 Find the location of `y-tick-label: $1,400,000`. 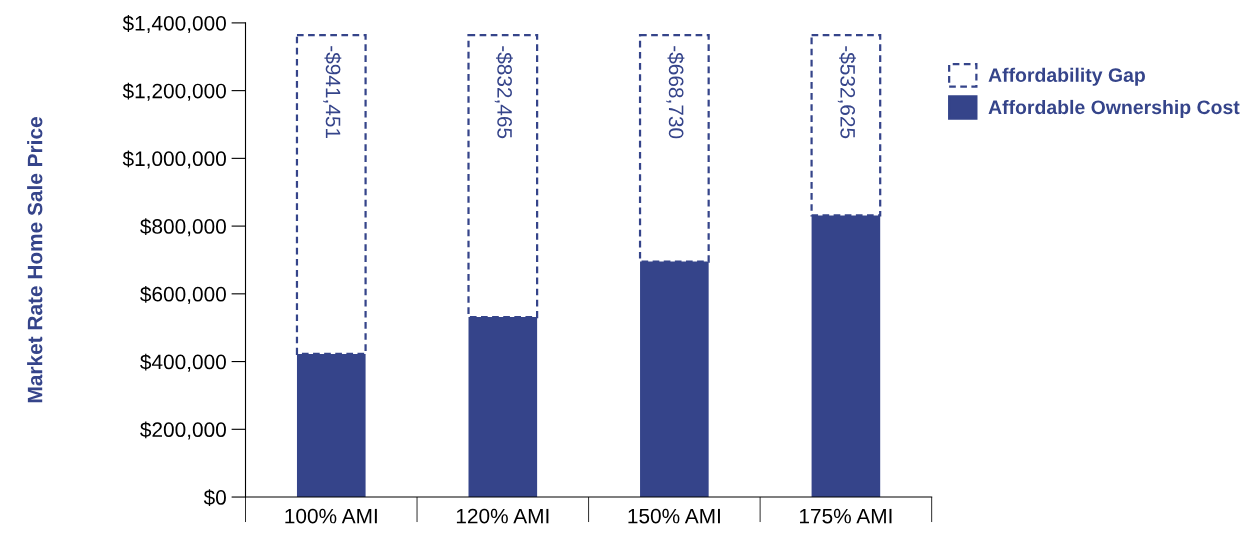

y-tick-label: $1,400,000 is located at coordinates (174, 24).